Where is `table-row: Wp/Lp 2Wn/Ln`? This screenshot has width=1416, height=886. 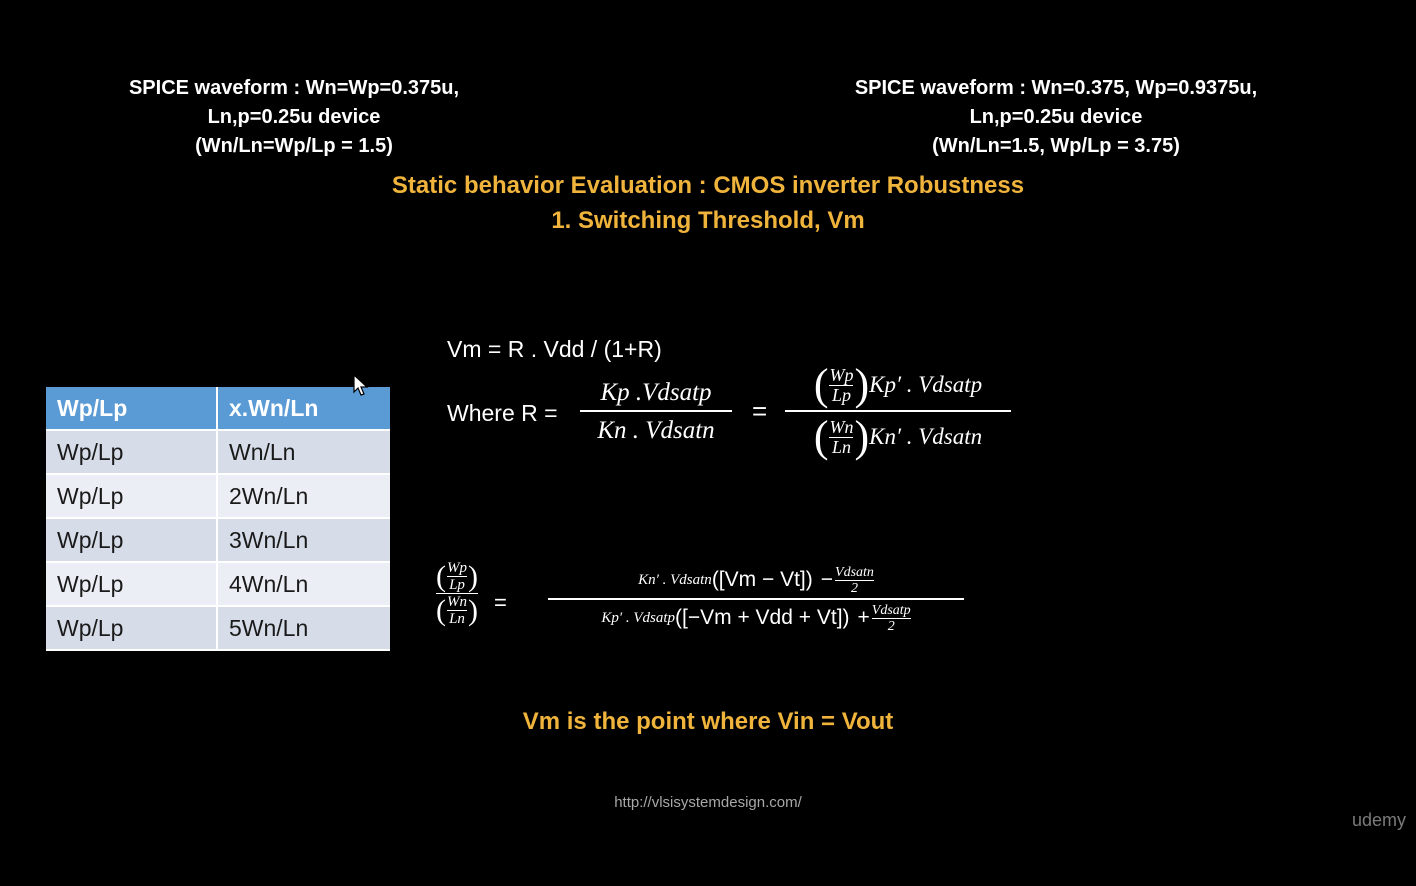 table-row: Wp/Lp 2Wn/Ln is located at coordinates (218, 496).